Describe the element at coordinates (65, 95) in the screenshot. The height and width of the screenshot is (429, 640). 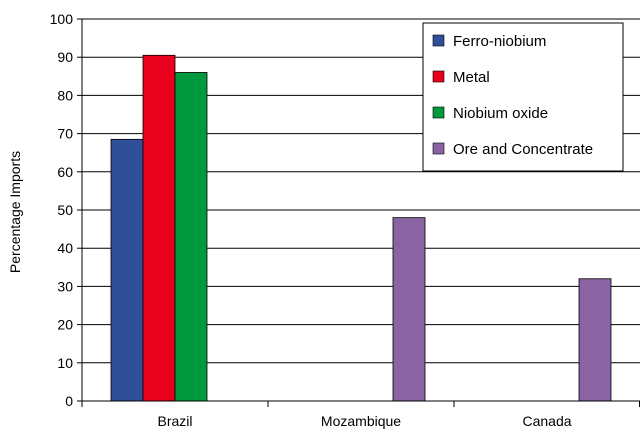
I see `y-tick-label: 80` at that location.